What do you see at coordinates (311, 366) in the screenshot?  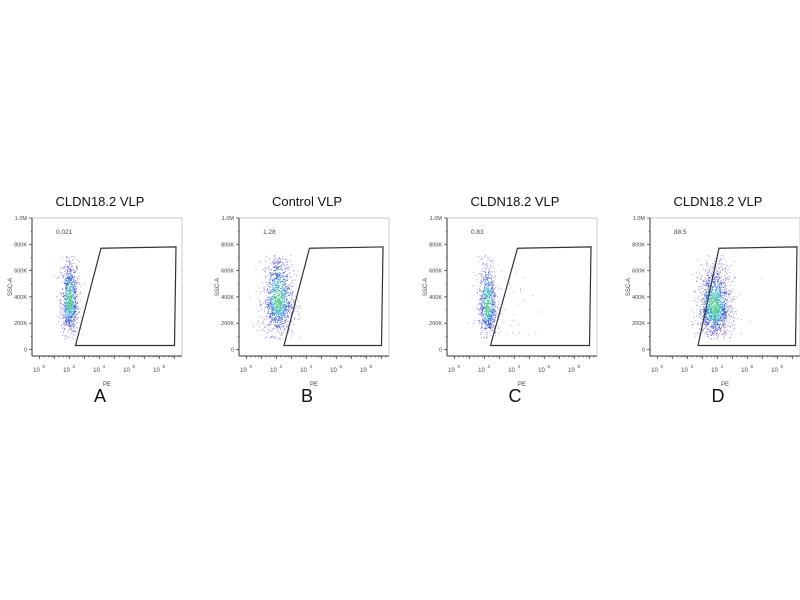 I see `x-tick-exponent: 4` at bounding box center [311, 366].